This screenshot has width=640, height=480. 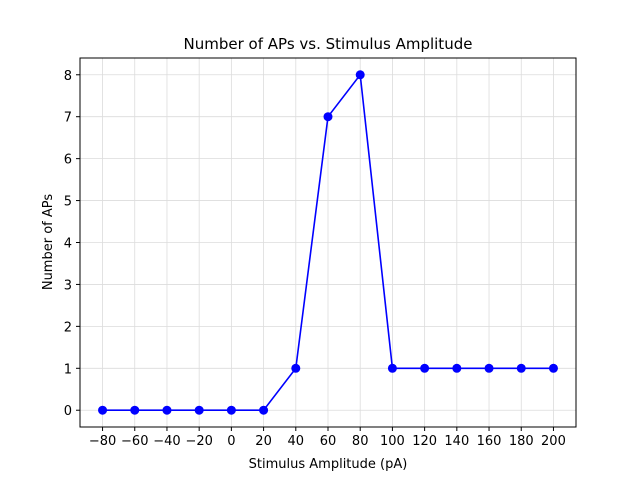 What do you see at coordinates (68, 160) in the screenshot?
I see `y-tick-label: 6` at bounding box center [68, 160].